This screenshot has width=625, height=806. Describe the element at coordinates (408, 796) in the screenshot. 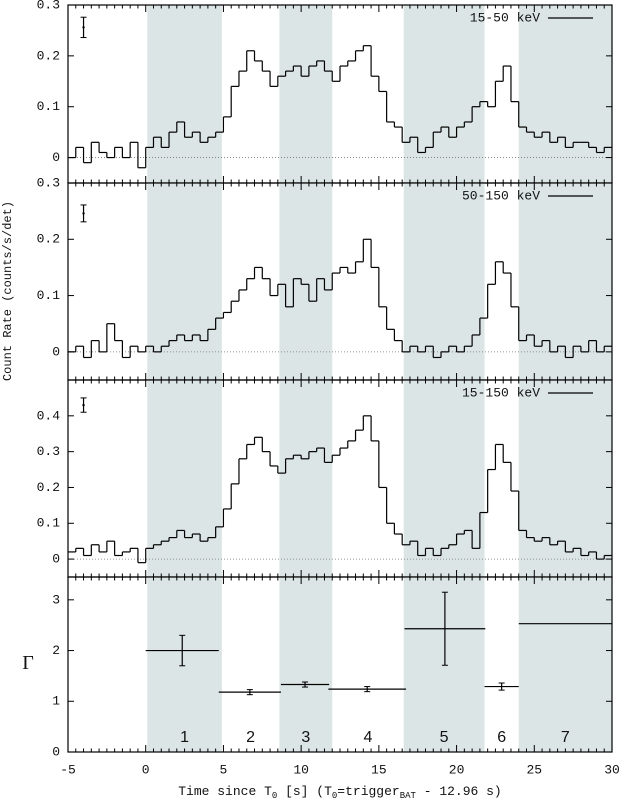

I see `x-axis-label-part: BAT` at that location.